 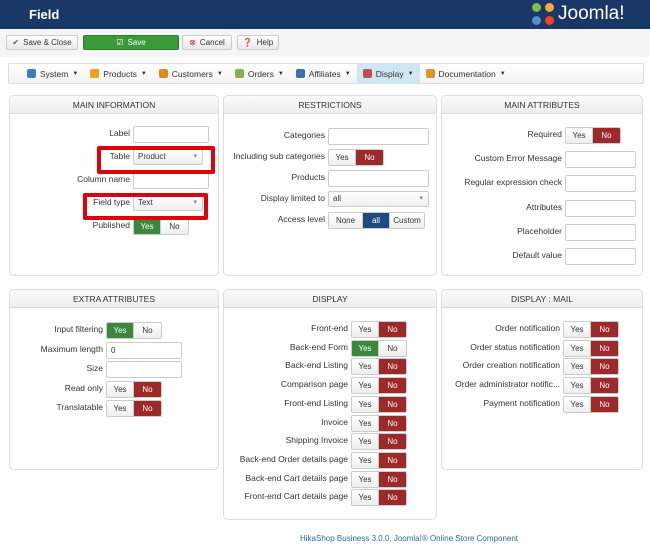 I want to click on cancel-button: ⊗ Cancel, so click(x=207, y=42).